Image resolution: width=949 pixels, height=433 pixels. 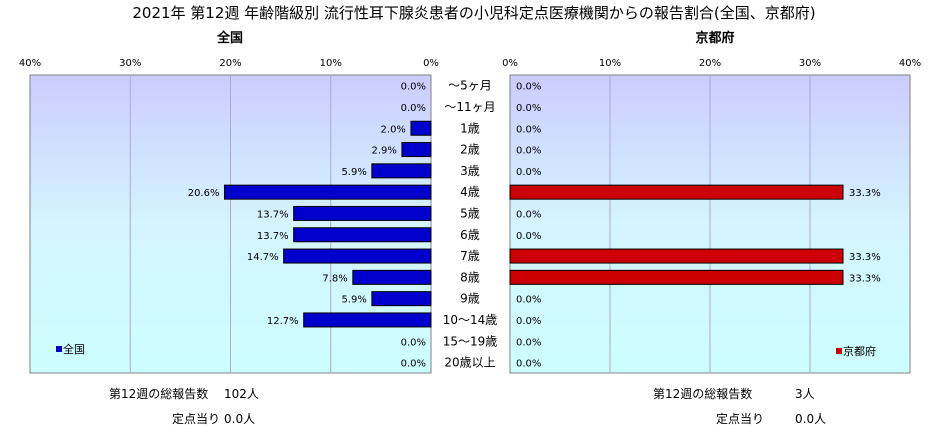 What do you see at coordinates (59, 349) in the screenshot?
I see `legend-swatch-national` at bounding box center [59, 349].